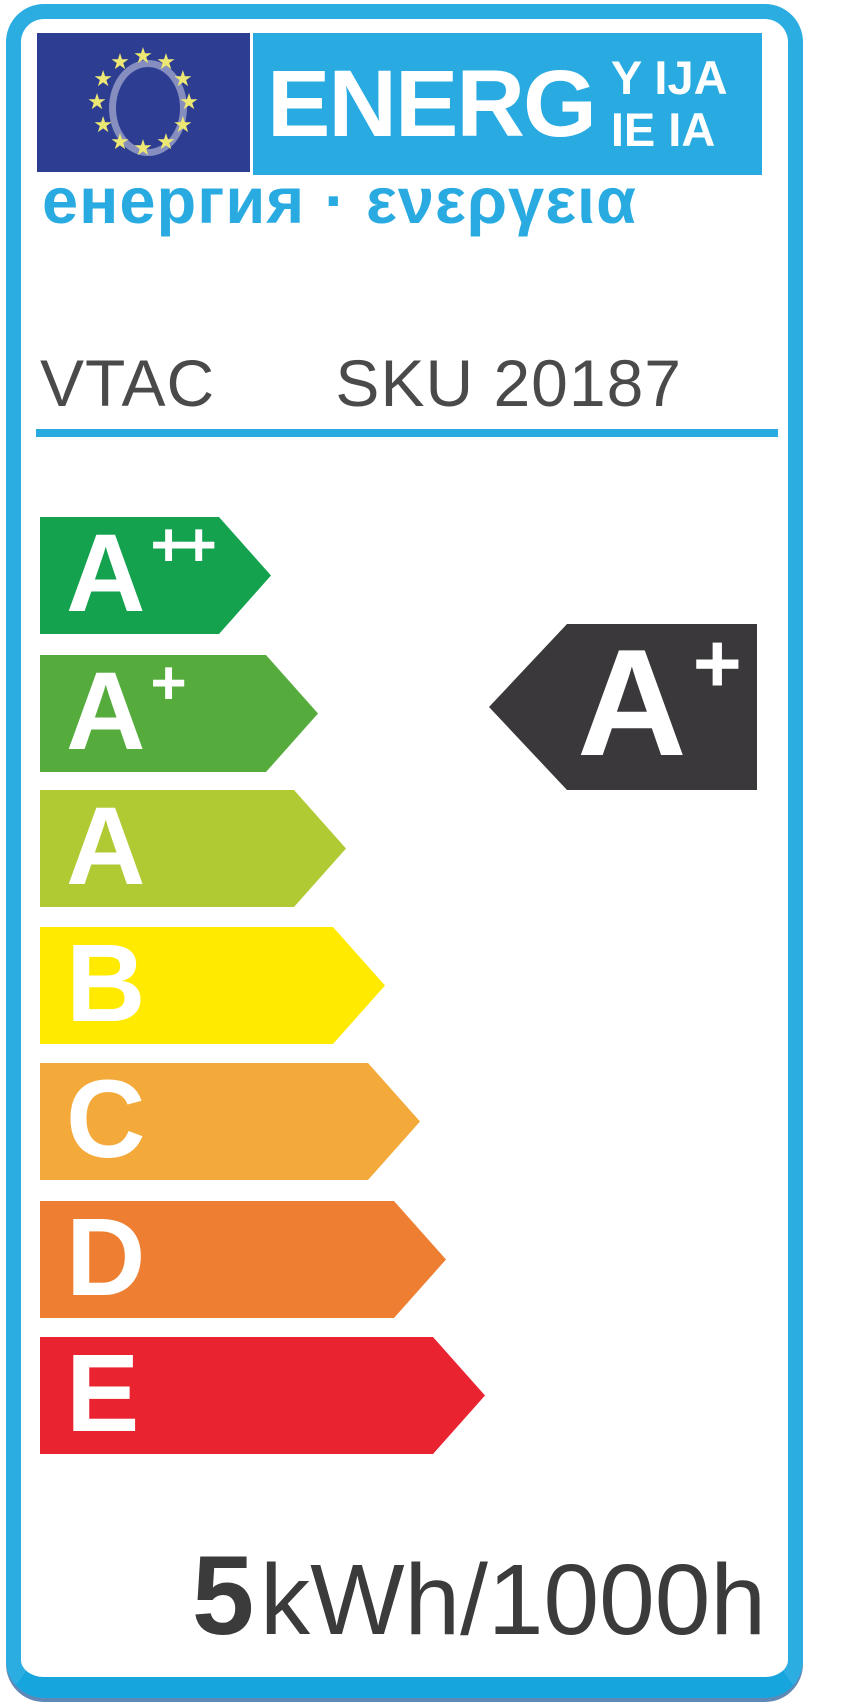 The height and width of the screenshot is (1702, 848). What do you see at coordinates (230, 1121) in the screenshot?
I see `rating-row-C: C` at bounding box center [230, 1121].